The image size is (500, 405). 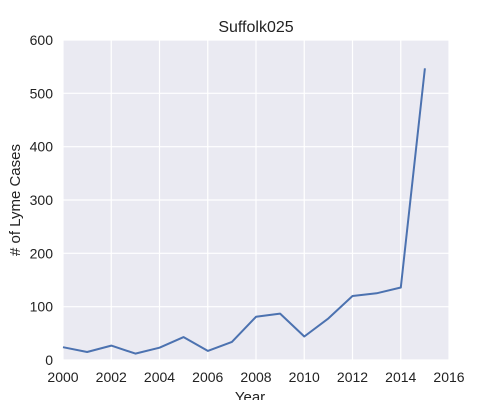 What do you see at coordinates (448, 377) in the screenshot?
I see `x-tick-label: 2016` at bounding box center [448, 377].